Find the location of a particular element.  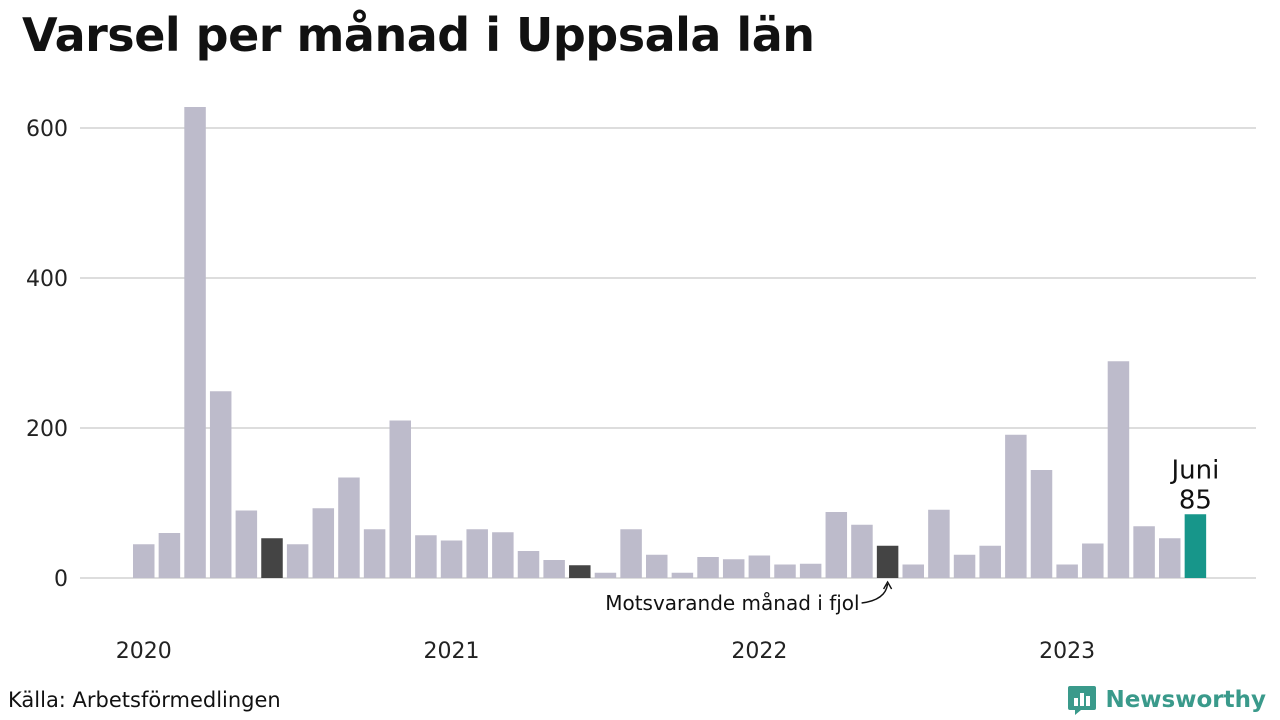

x-tick-label: 2022 is located at coordinates (759, 651).